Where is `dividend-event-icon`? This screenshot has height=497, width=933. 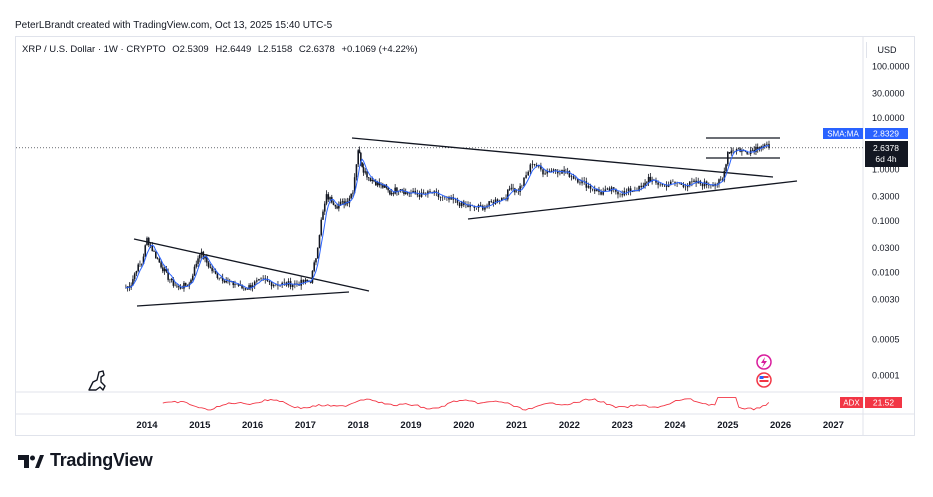 dividend-event-icon is located at coordinates (764, 362).